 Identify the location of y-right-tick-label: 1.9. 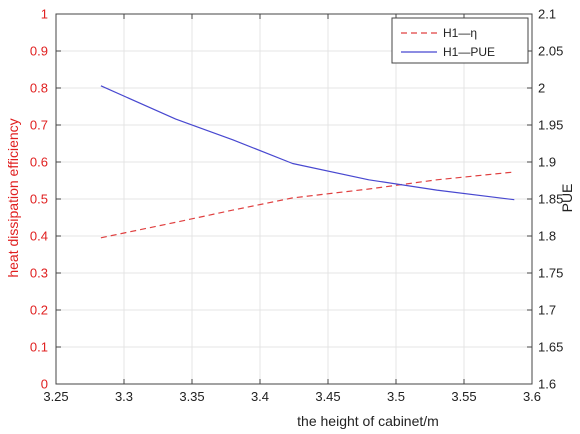
(547, 162).